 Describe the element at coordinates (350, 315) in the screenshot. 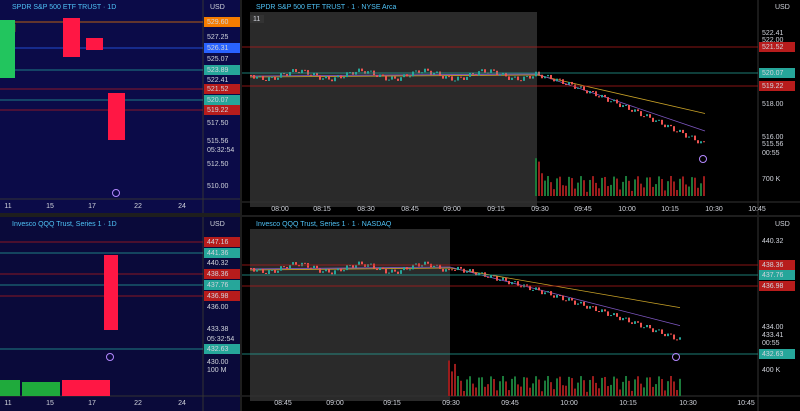

I see `premarket-shade` at that location.